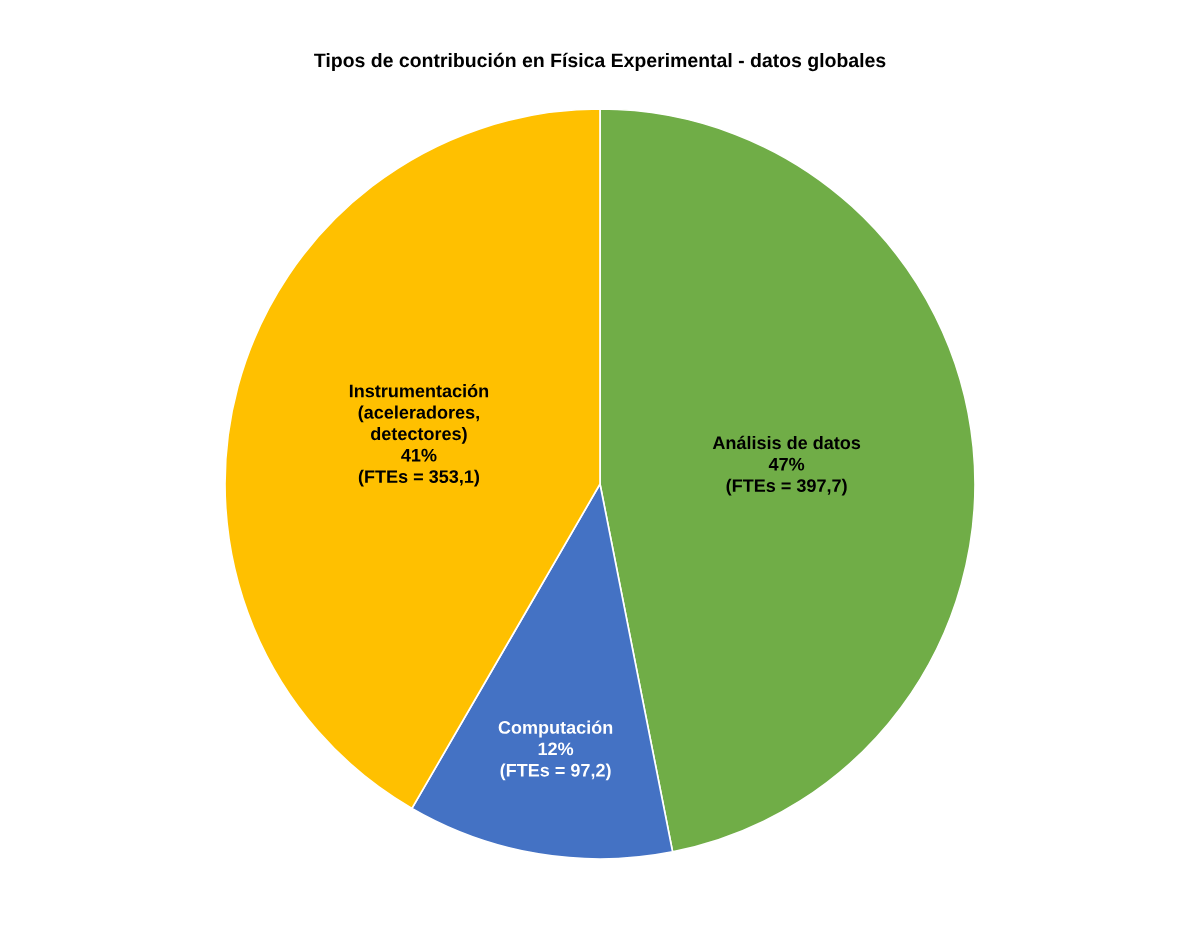 This screenshot has width=1200, height=928. Describe the element at coordinates (555, 729) in the screenshot. I see `slice-label: Computación` at that location.